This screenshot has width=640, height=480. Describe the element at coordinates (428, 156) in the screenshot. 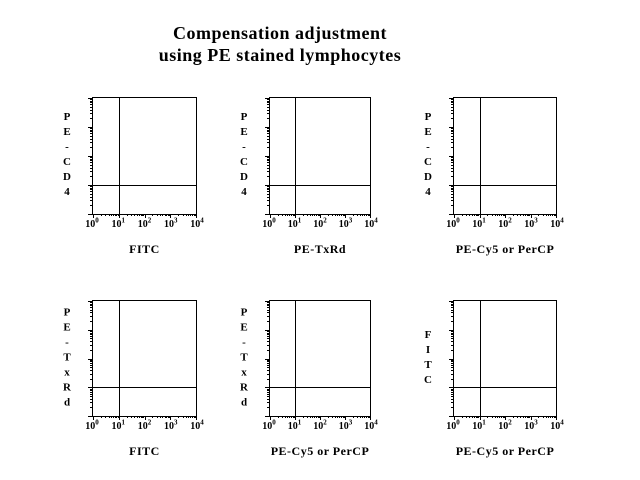

I see `y-axis-label: PE-CD4` at that location.